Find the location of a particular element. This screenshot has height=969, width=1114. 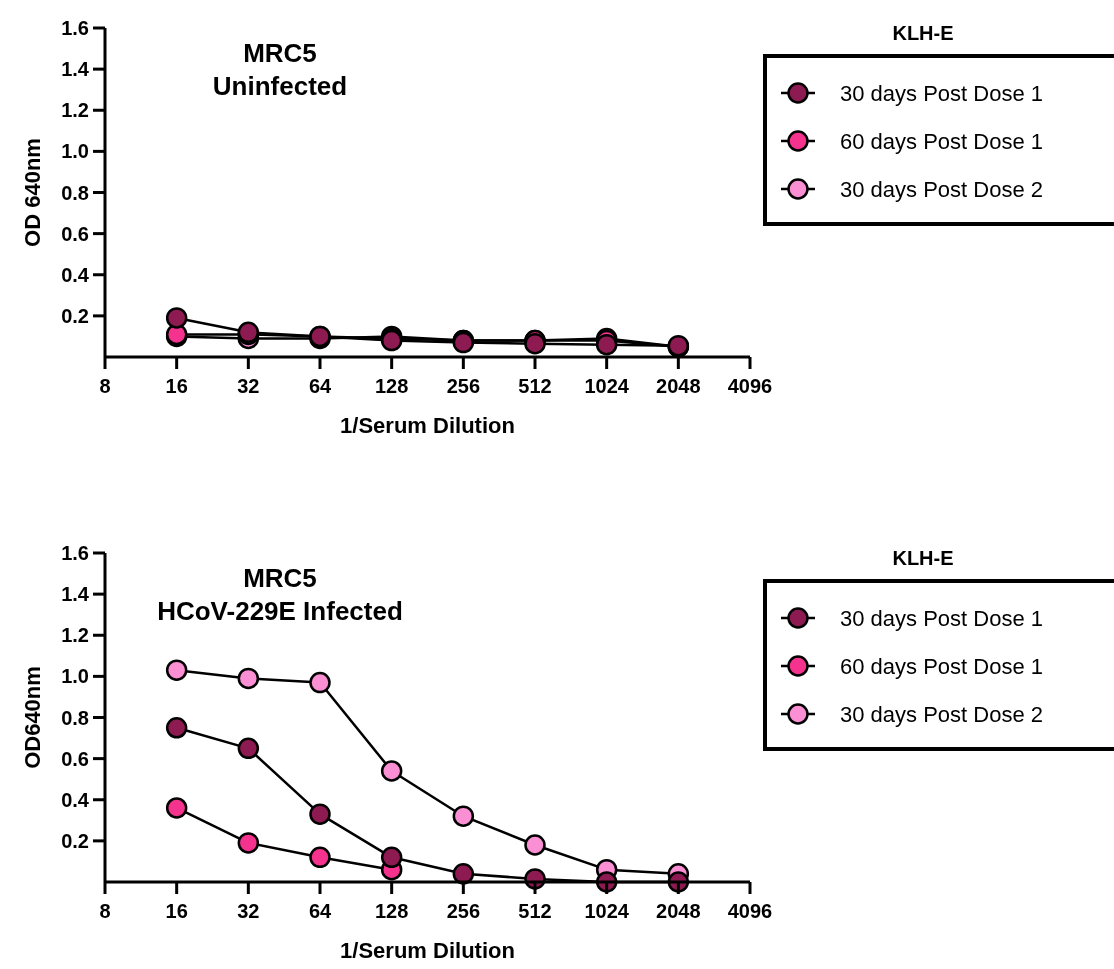

y-axis-title: OD 640nm is located at coordinates (32, 192).